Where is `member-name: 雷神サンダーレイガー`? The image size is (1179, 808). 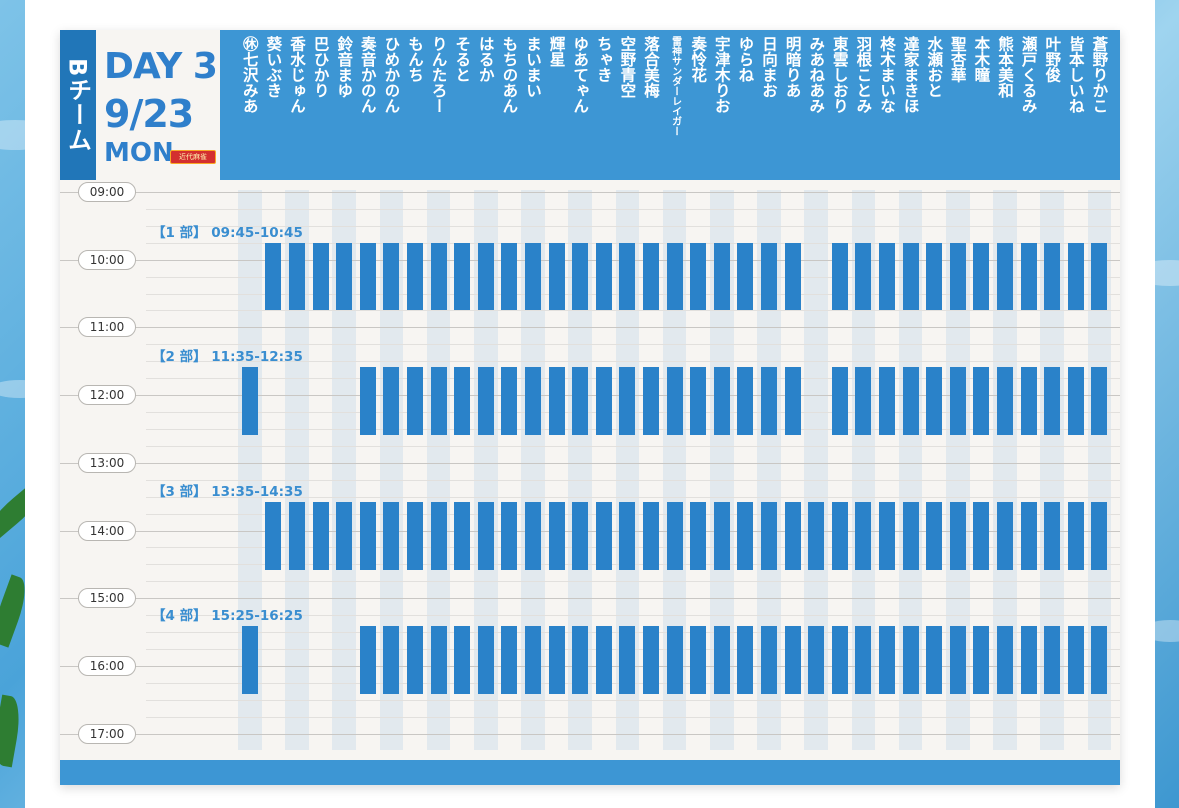
member-name: 雷神サンダーレイガー is located at coordinates (675, 86).